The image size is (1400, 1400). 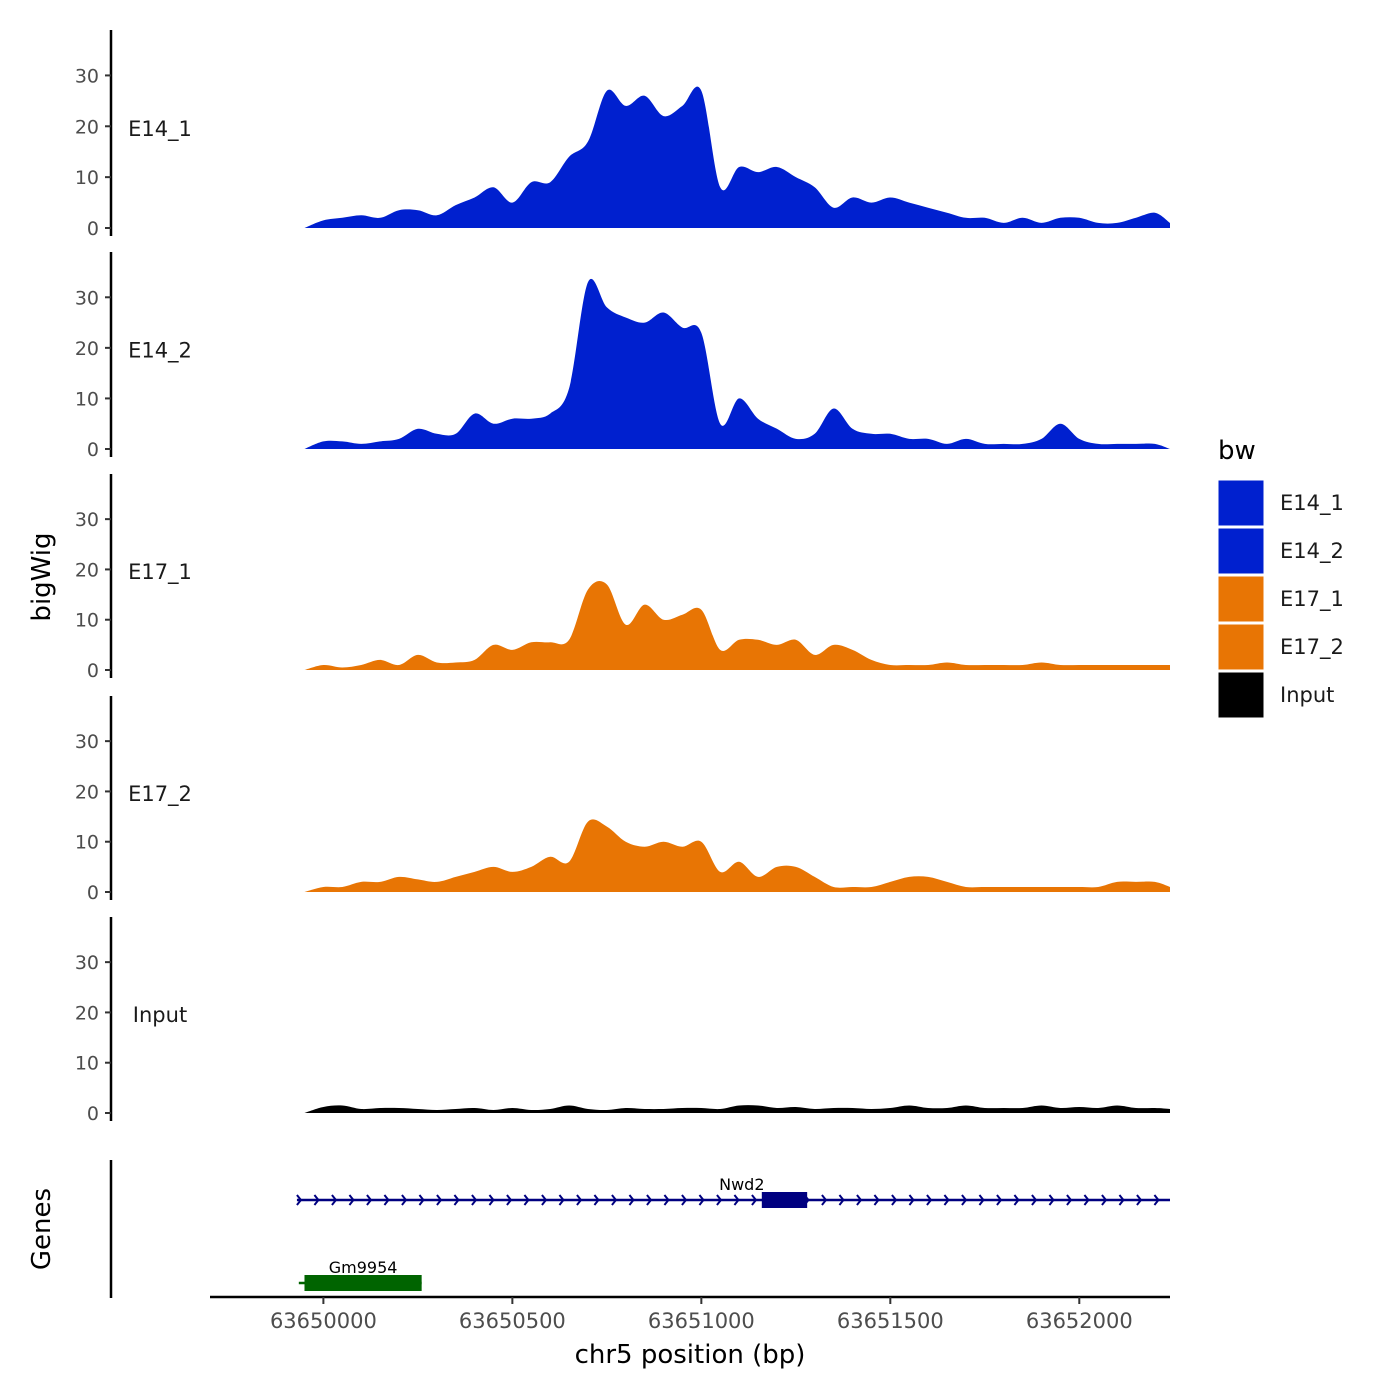 I want to click on genes-axis-title: Genes, so click(x=42, y=1229).